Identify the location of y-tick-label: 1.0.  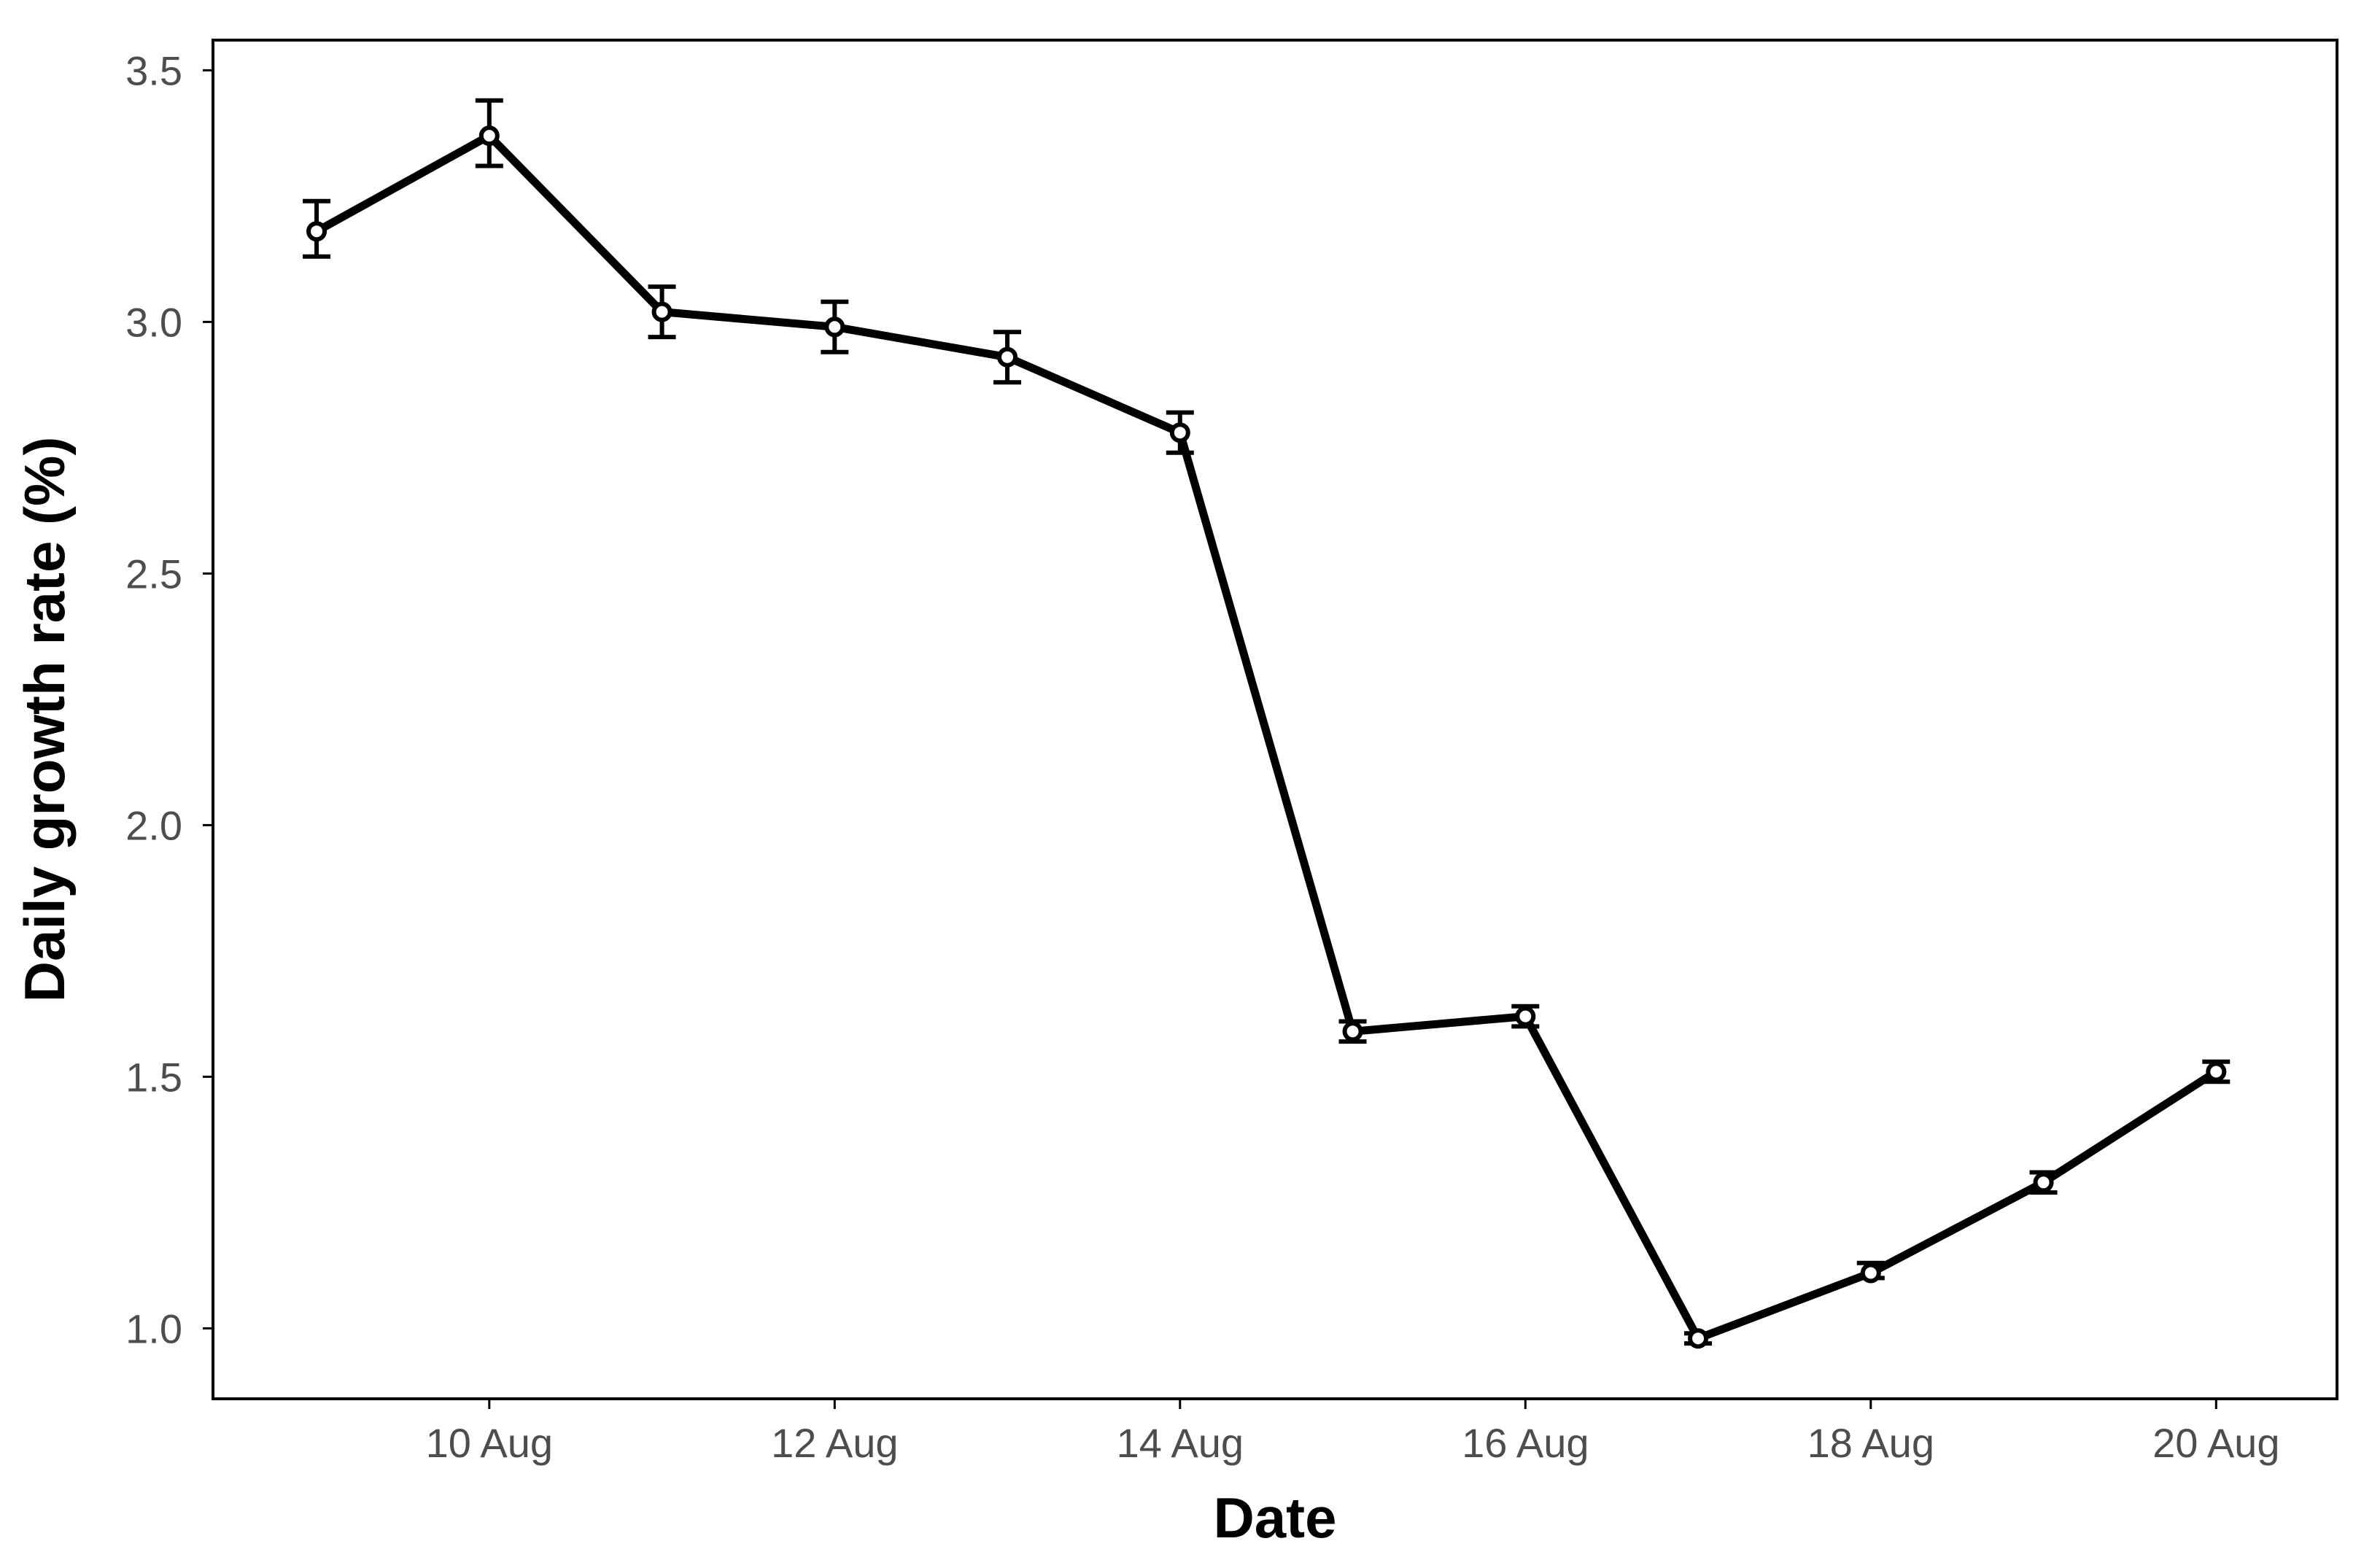
(153, 1328).